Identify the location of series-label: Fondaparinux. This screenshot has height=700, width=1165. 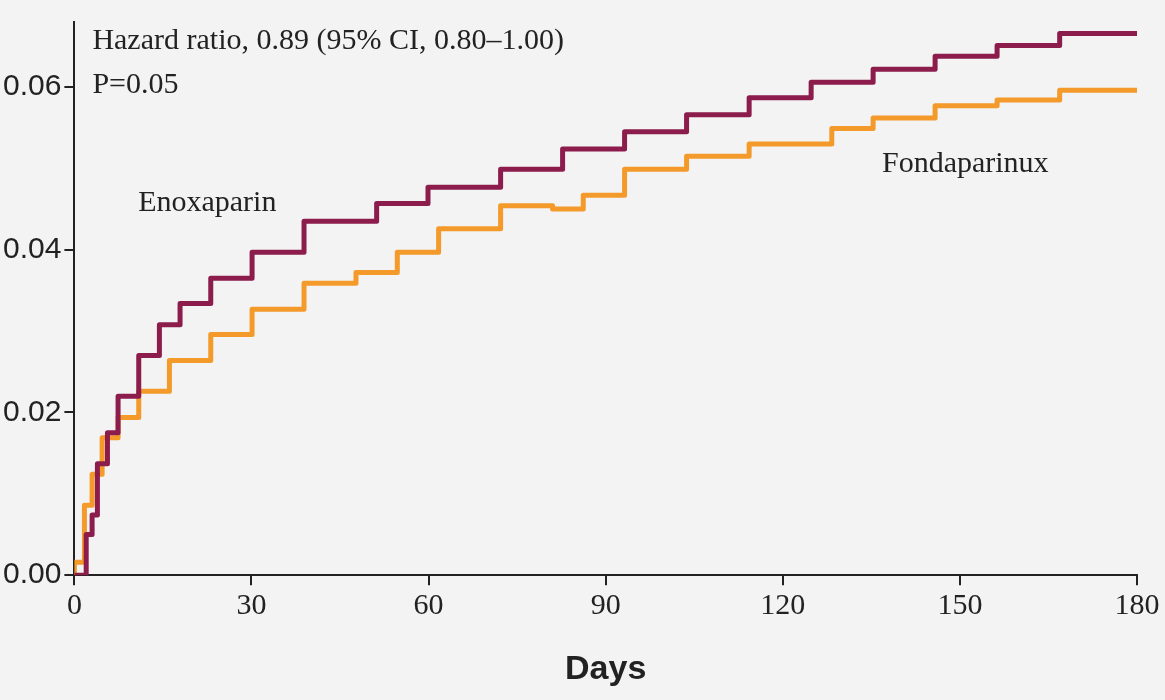
(965, 162).